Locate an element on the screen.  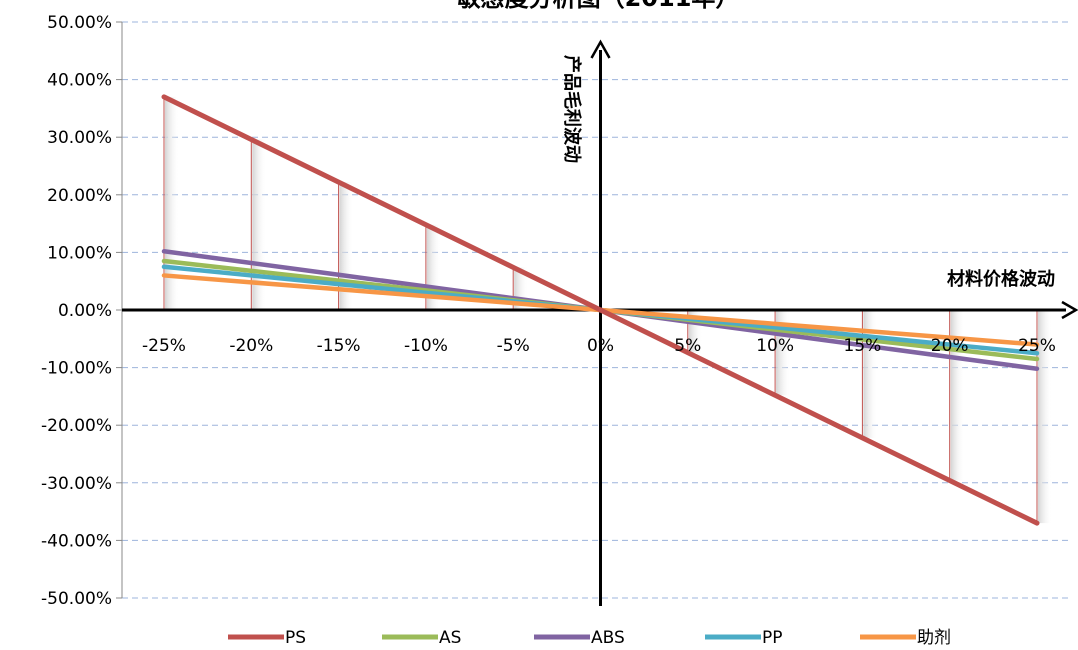
y-tick-label: 40.00% is located at coordinates (79, 81).